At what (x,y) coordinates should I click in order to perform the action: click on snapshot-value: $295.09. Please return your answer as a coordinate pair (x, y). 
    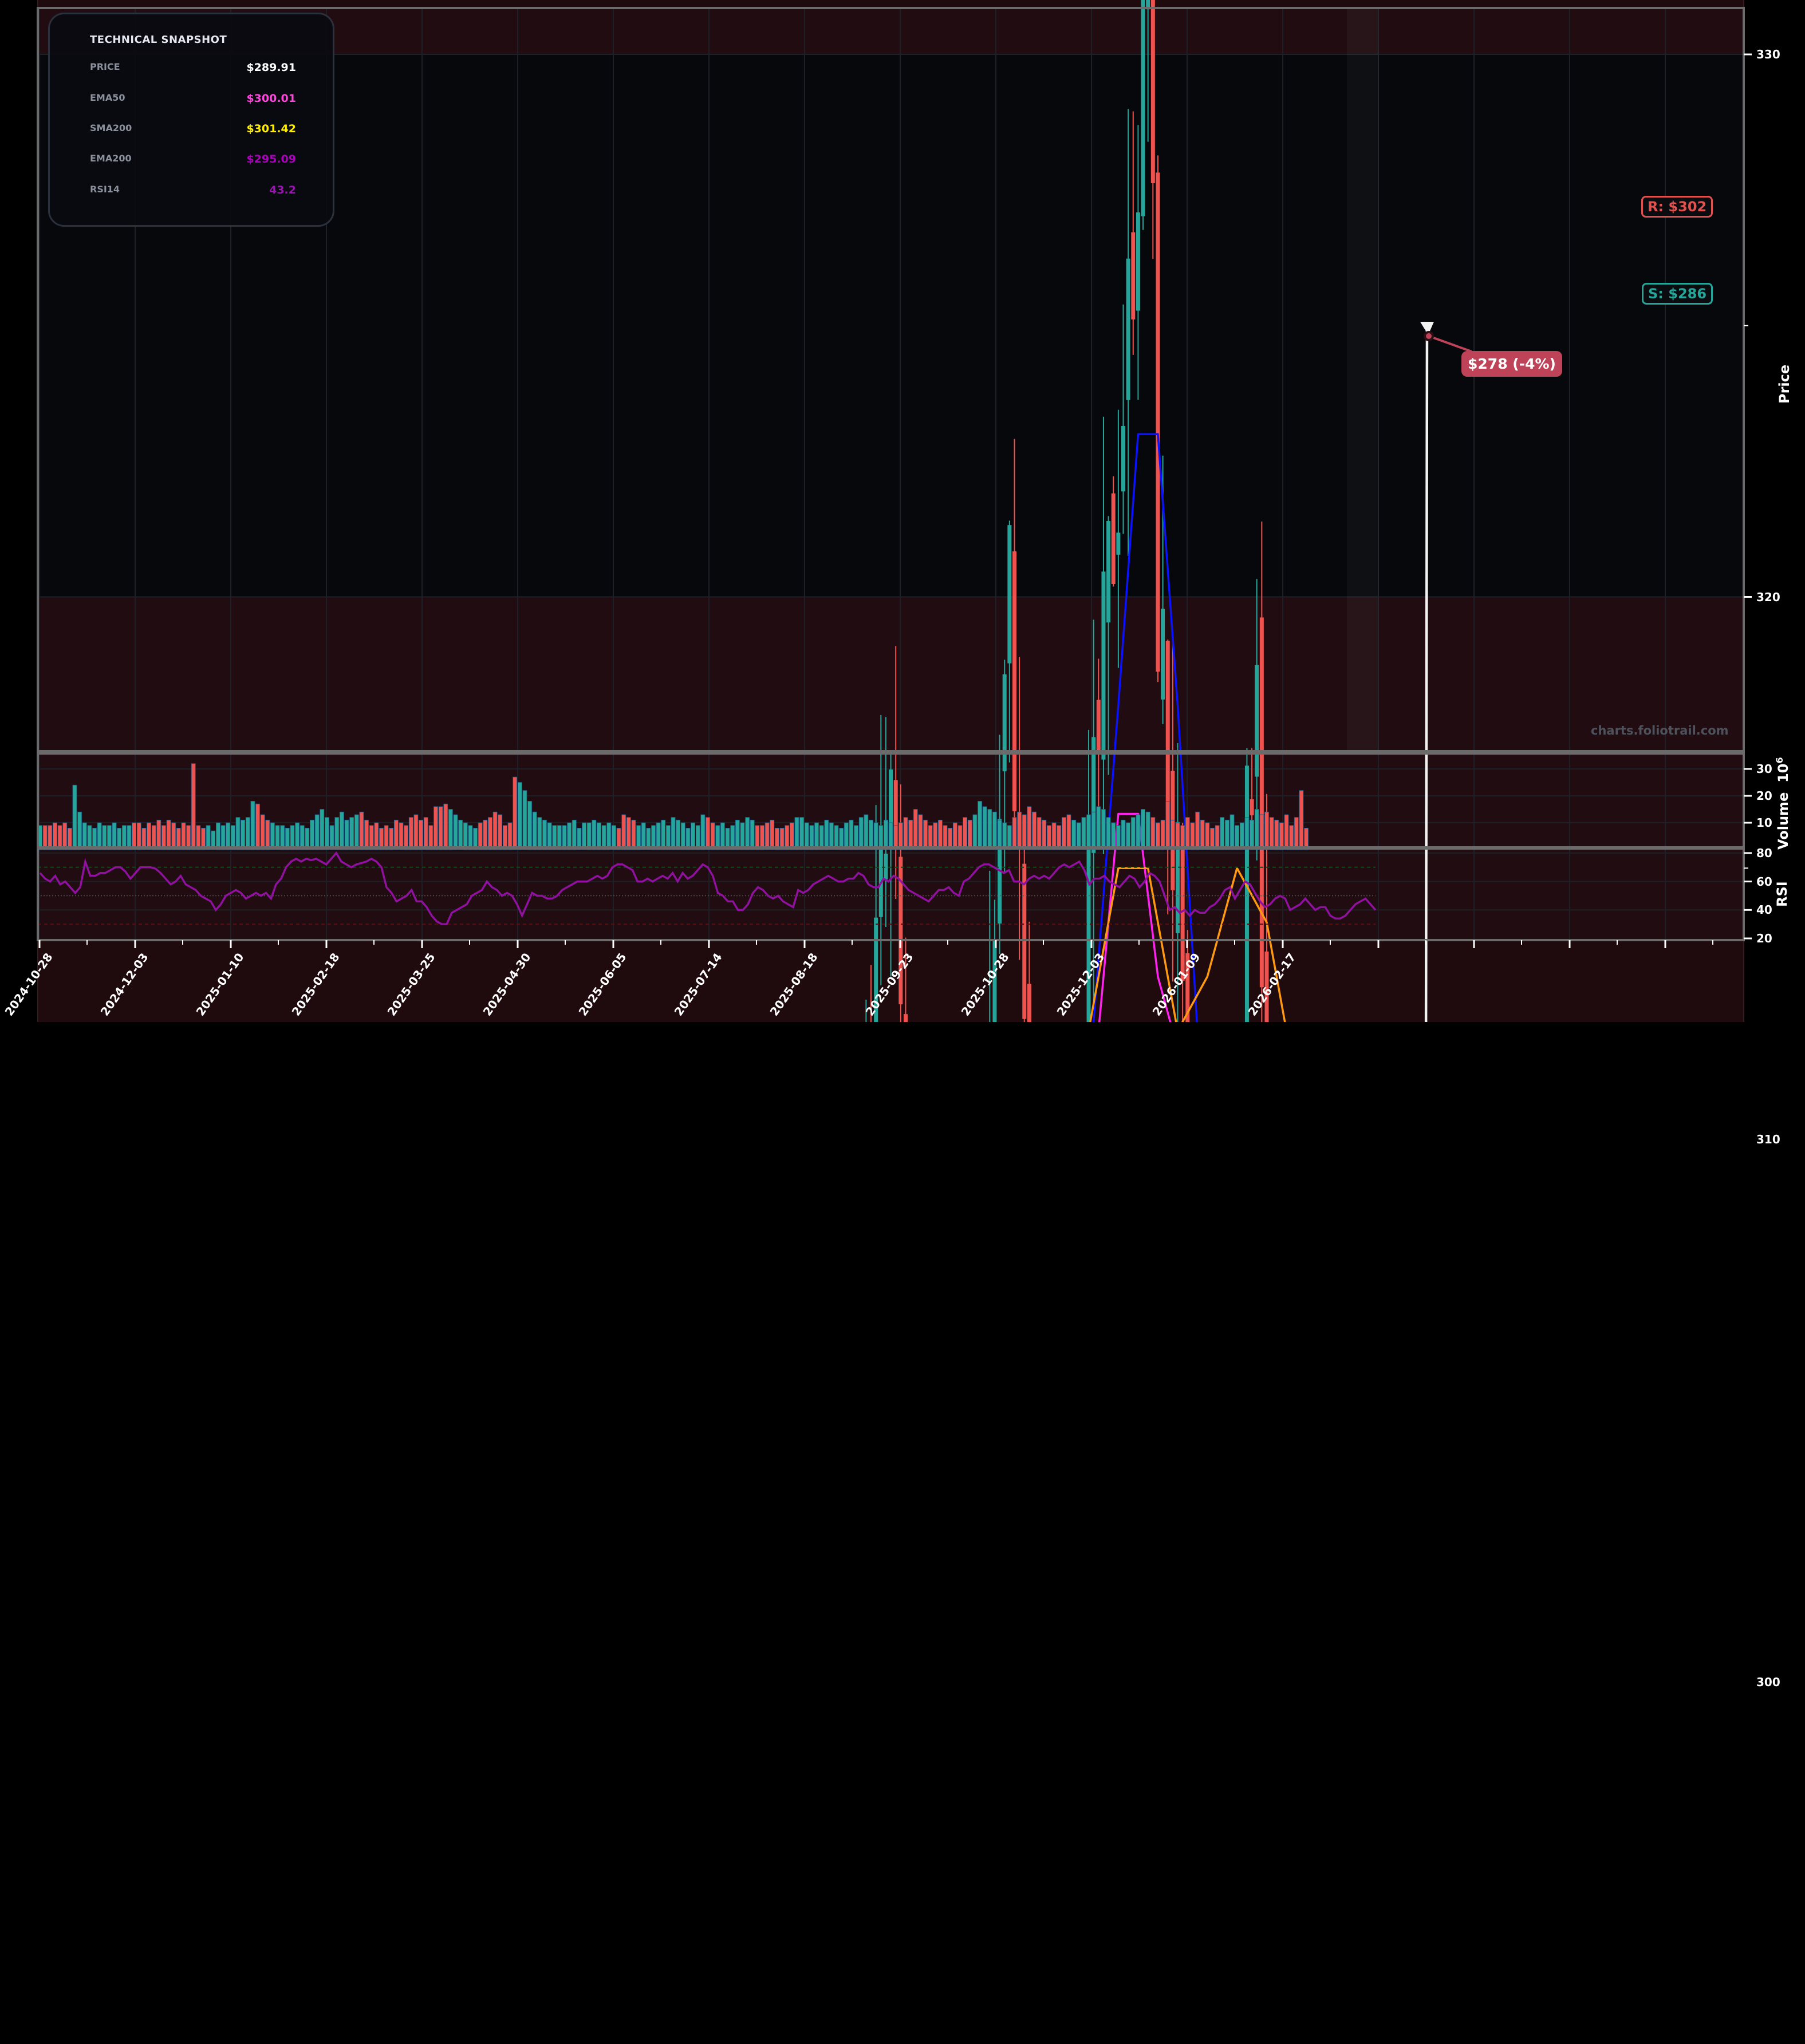
    Looking at the image, I should click on (271, 159).